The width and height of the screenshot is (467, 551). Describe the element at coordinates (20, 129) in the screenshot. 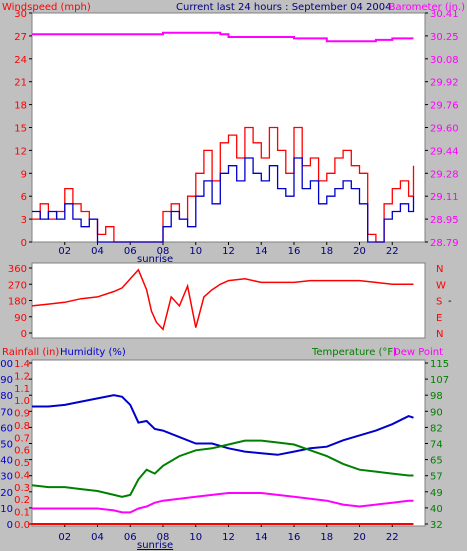

I see `wind-tick-label: 15` at that location.